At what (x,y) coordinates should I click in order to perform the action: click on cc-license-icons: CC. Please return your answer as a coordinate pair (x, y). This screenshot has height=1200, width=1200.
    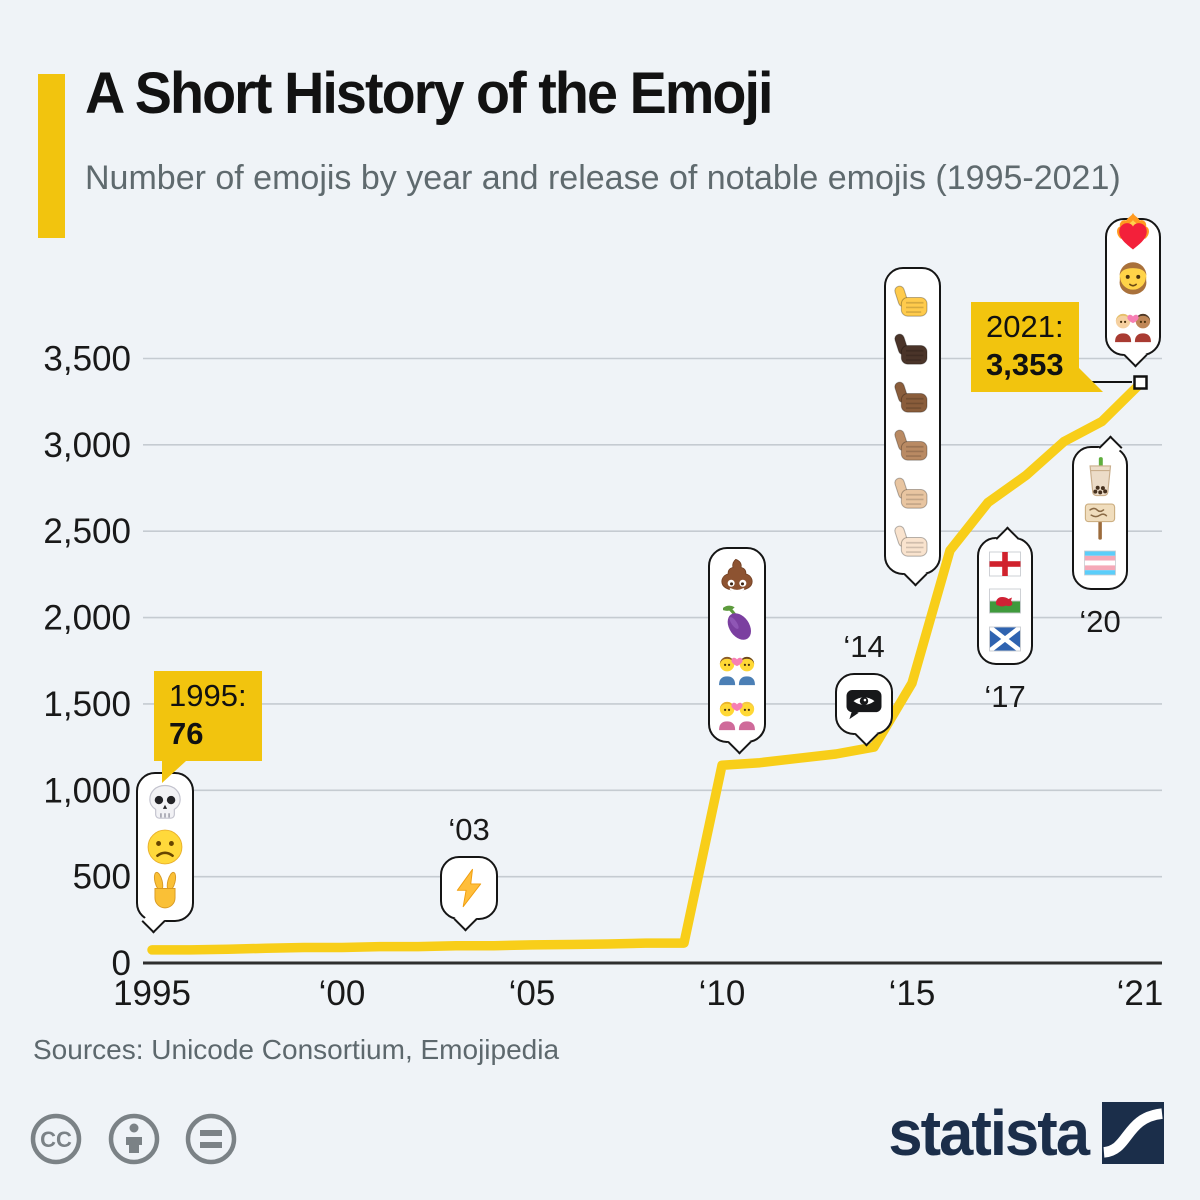
    Looking at the image, I should click on (140, 1141).